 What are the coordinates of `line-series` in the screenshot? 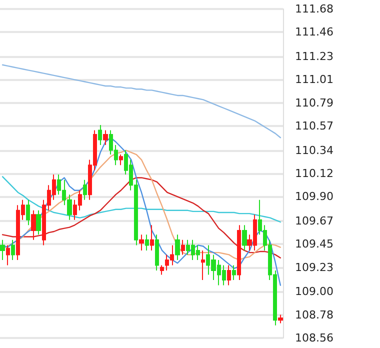 It's located at (142, 199).